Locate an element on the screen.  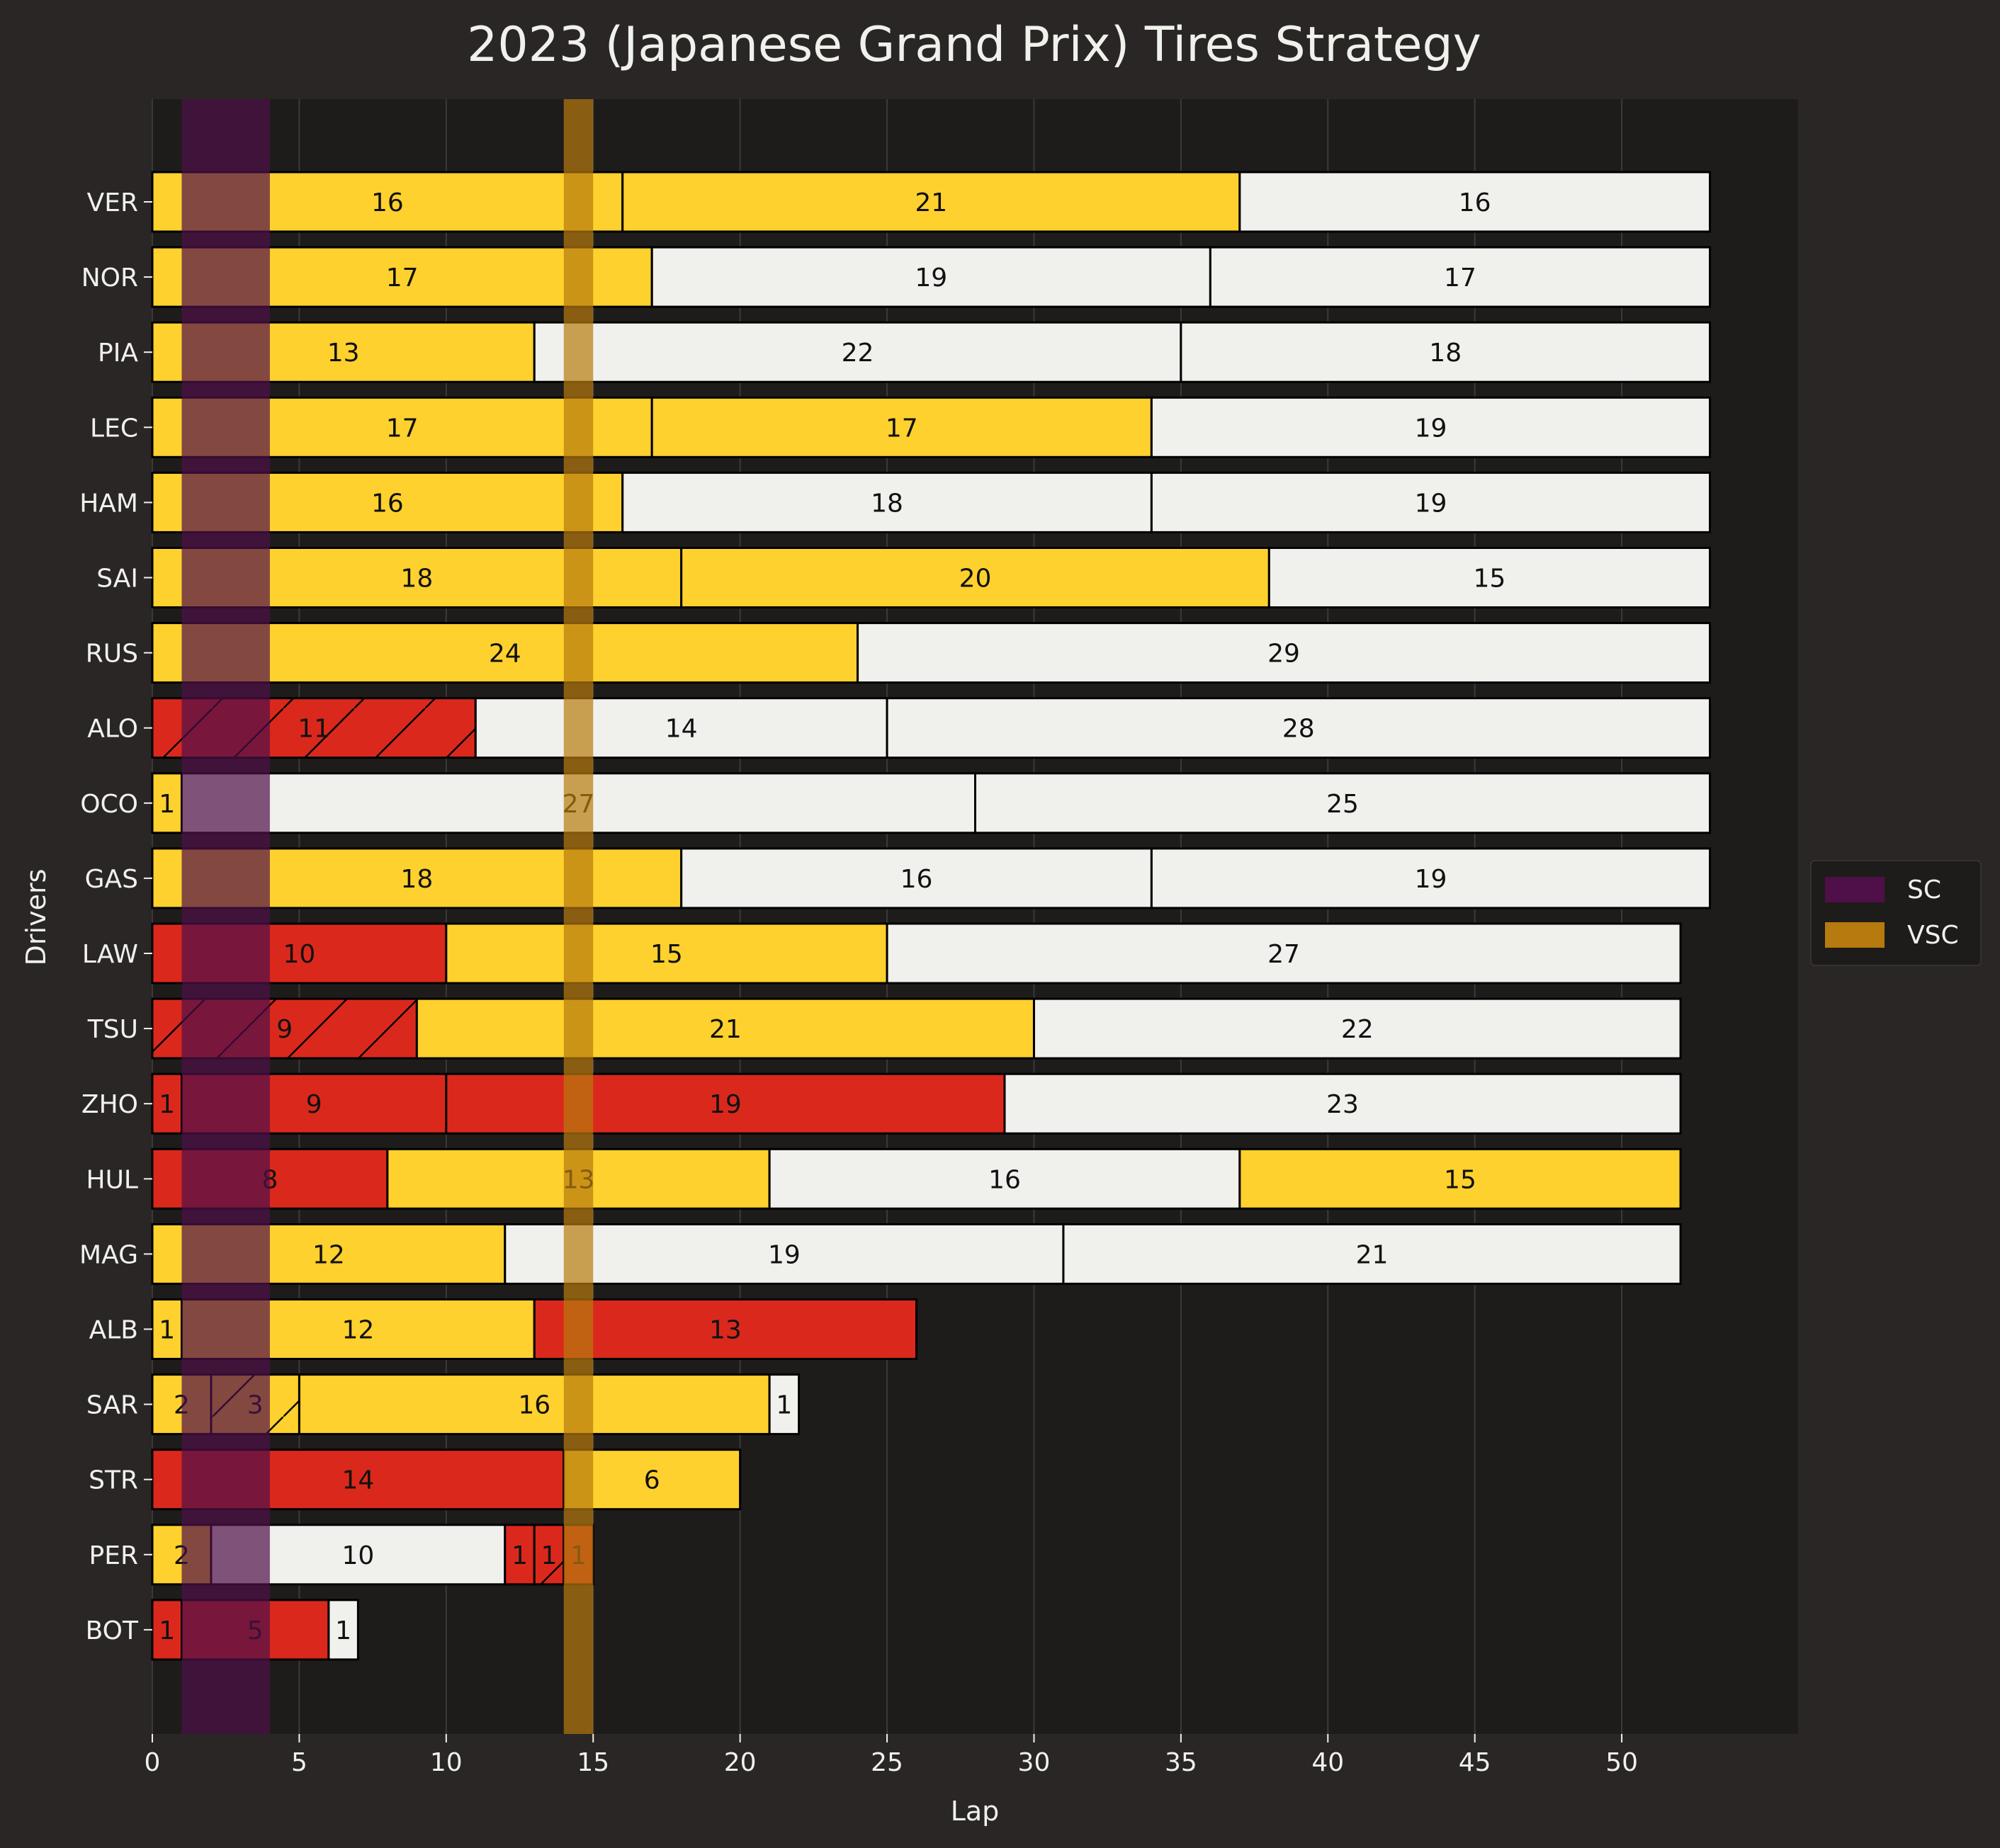
x-tick-label: 45 is located at coordinates (1475, 1763).